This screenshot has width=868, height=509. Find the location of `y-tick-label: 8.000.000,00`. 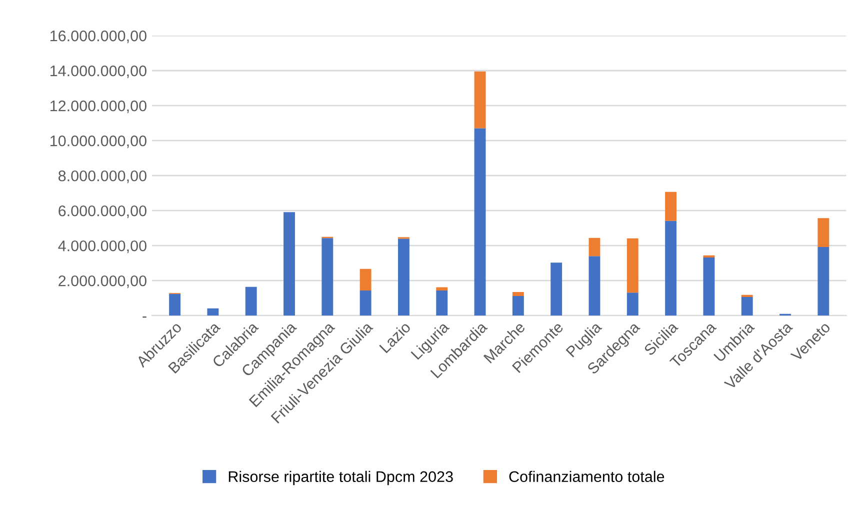

y-tick-label: 8.000.000,00 is located at coordinates (102, 177).